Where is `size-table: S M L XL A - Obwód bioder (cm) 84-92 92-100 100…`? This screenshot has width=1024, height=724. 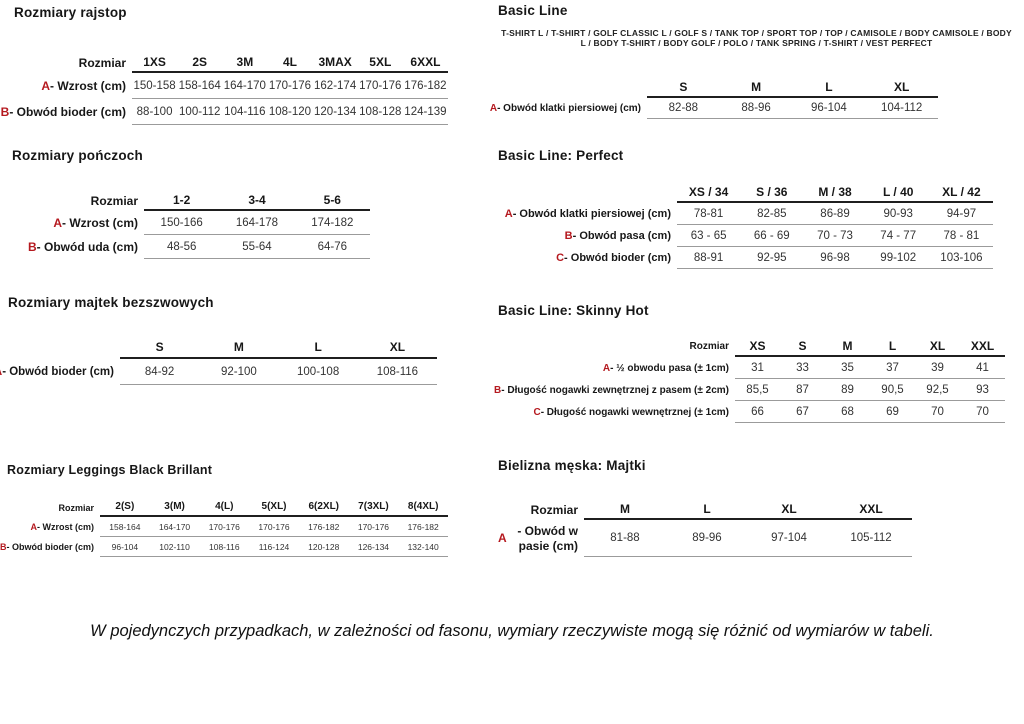
size-table: S M L XL A - Obwód bioder (cm) 84-92 92-100 100… is located at coordinates (218, 361).